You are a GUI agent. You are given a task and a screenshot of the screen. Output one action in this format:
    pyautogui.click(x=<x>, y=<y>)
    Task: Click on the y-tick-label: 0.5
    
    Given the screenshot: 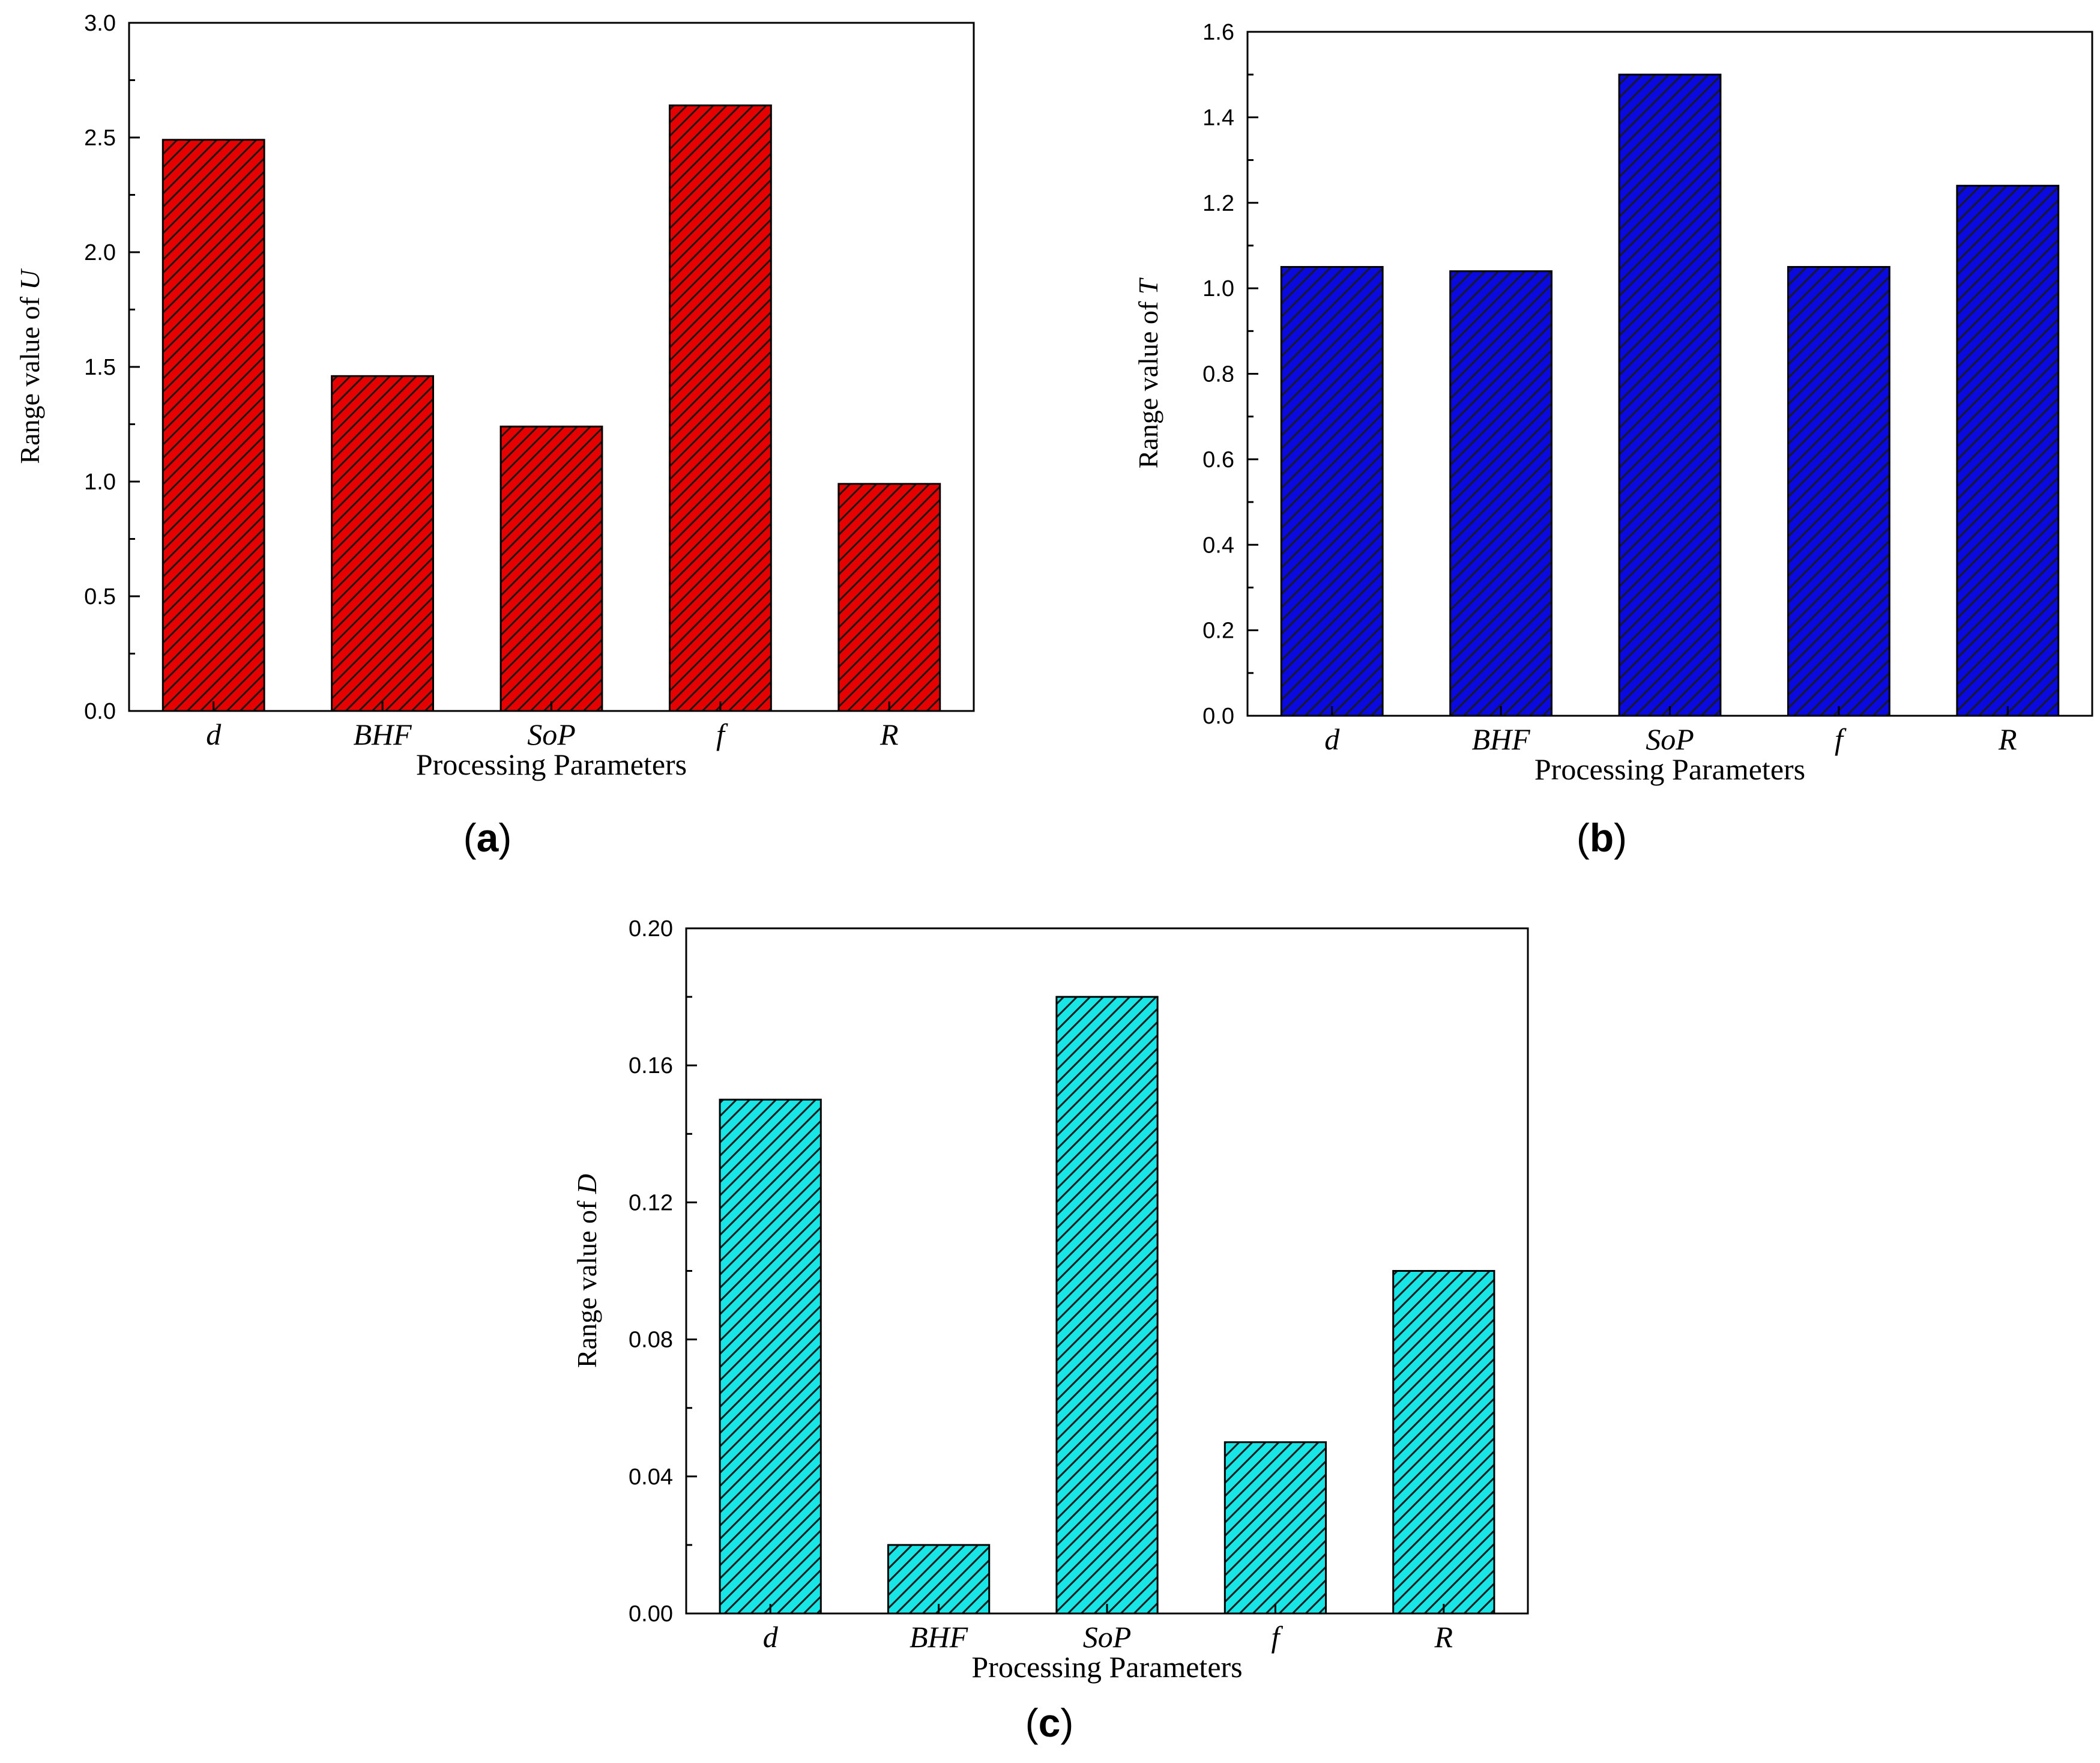 What is the action you would take?
    pyautogui.click(x=100, y=596)
    